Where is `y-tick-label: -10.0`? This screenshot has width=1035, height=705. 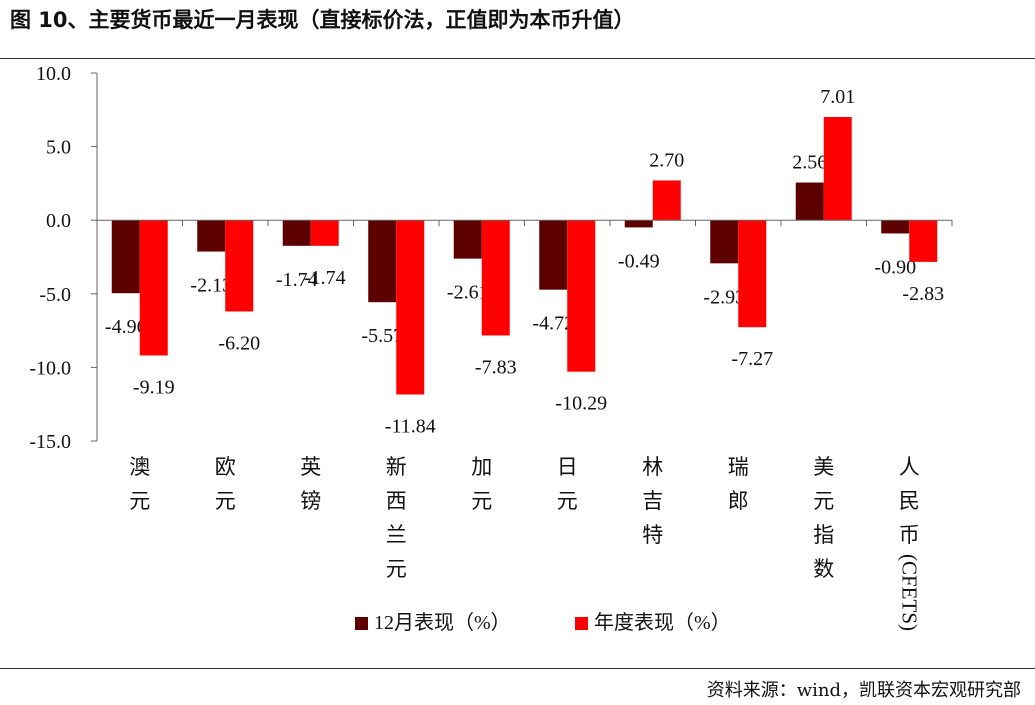
y-tick-label: -10.0 is located at coordinates (50, 368).